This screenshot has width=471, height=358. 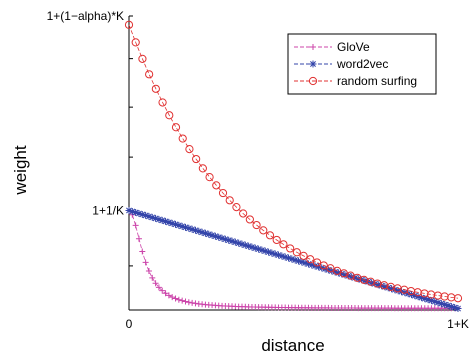 I want to click on legend-label: GloVe, so click(x=353, y=47).